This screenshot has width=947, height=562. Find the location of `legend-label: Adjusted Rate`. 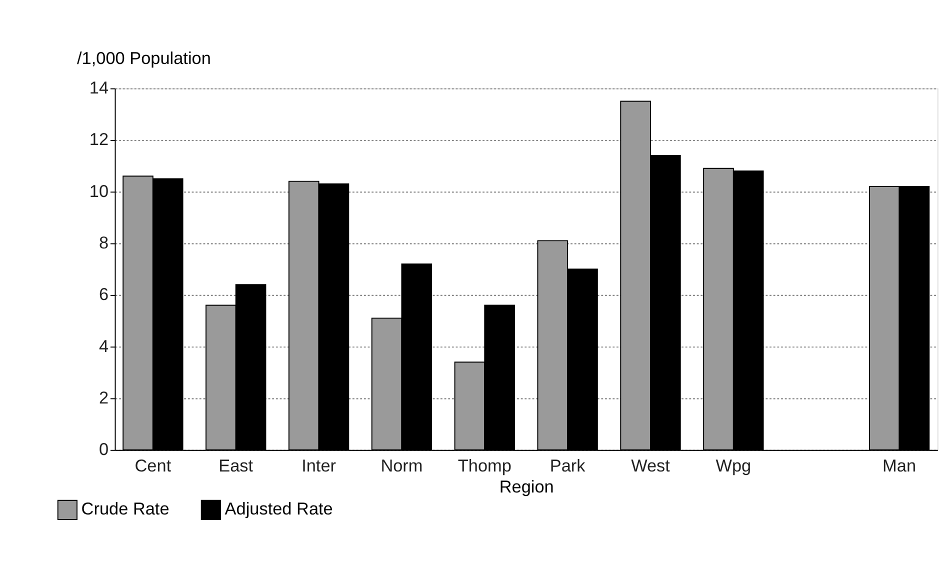

legend-label: Adjusted Rate is located at coordinates (278, 508).